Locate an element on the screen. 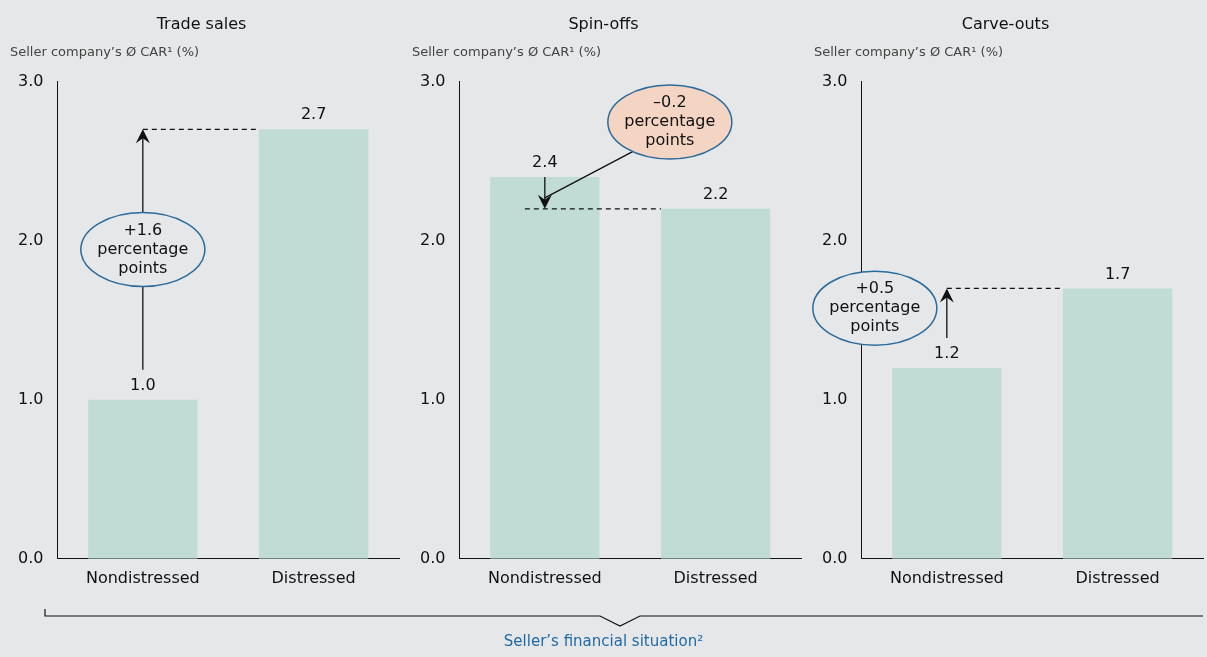 This screenshot has height=657, width=1207. data-label: 1.7 is located at coordinates (1117, 273).